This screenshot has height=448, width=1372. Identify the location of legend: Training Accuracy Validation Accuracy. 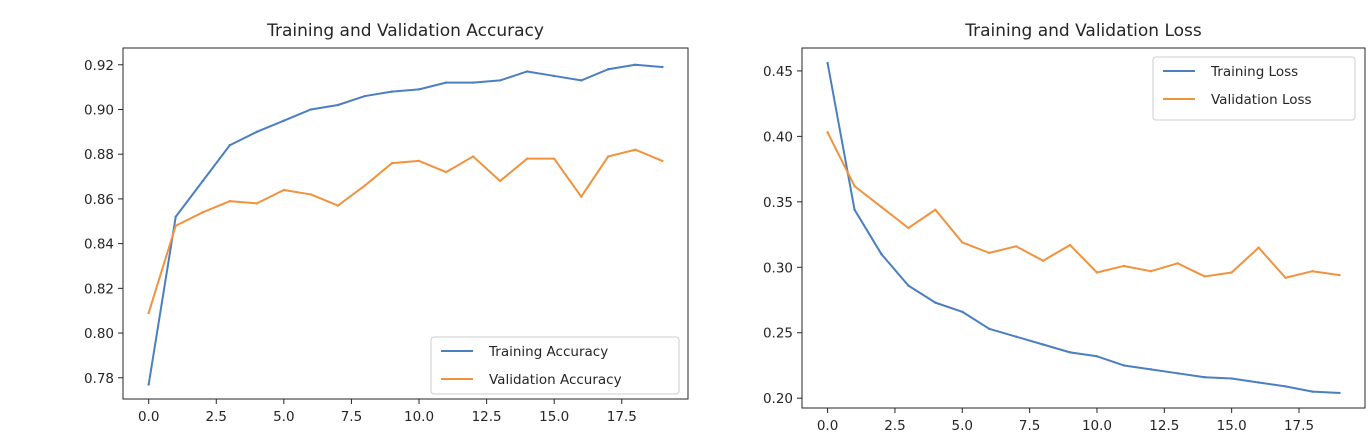
(555, 365).